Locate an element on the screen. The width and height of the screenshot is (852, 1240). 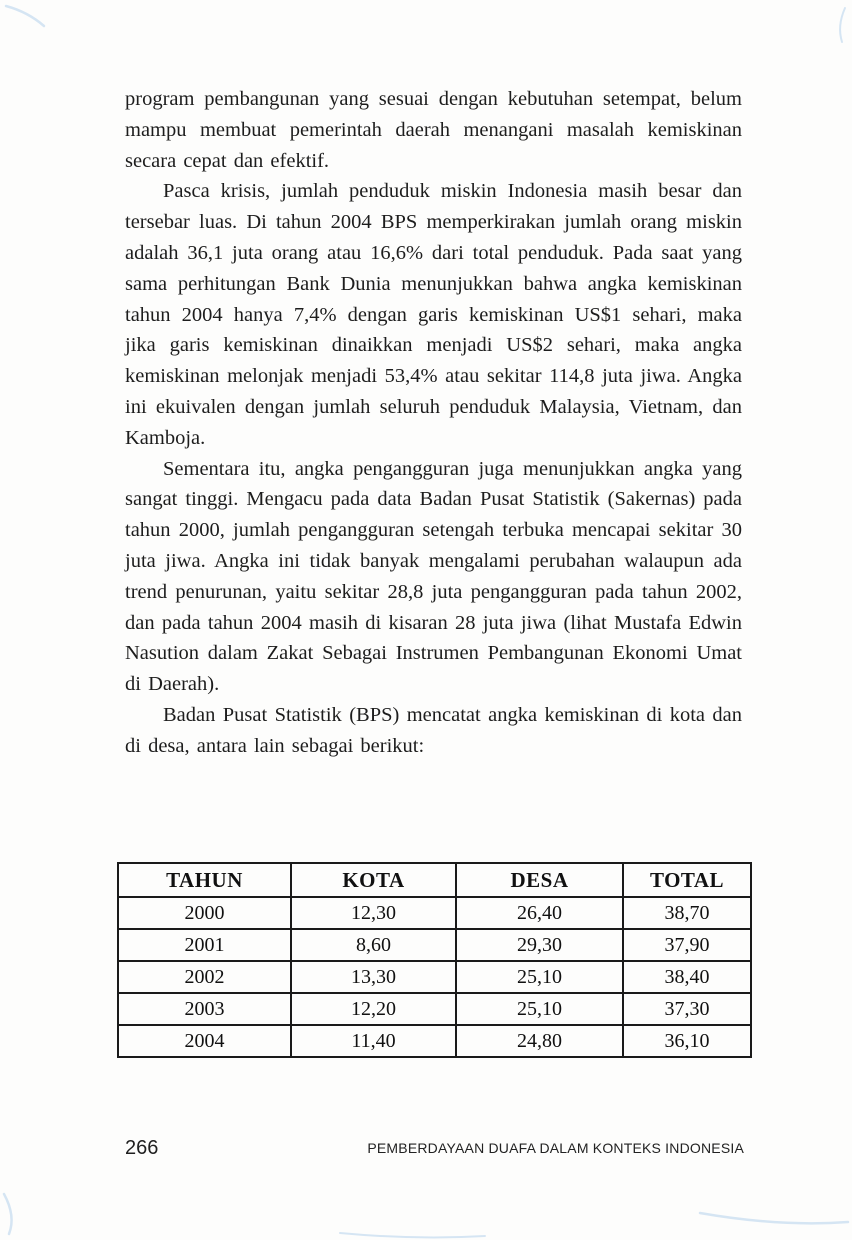
table-cell-year: 2003 is located at coordinates (204, 1009).